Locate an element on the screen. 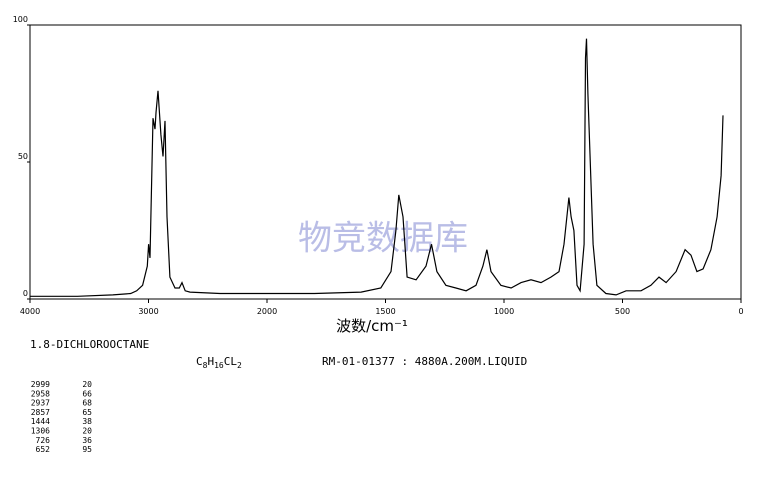  x-tick-label: 1500 is located at coordinates (385, 311).